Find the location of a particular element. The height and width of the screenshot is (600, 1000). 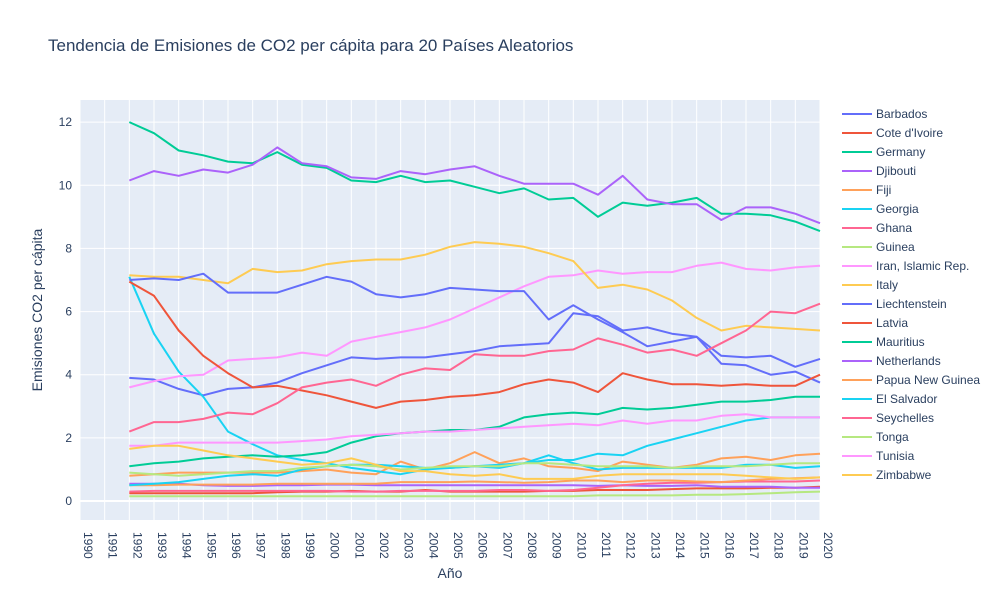

legend-label: Tunisia is located at coordinates (895, 456).